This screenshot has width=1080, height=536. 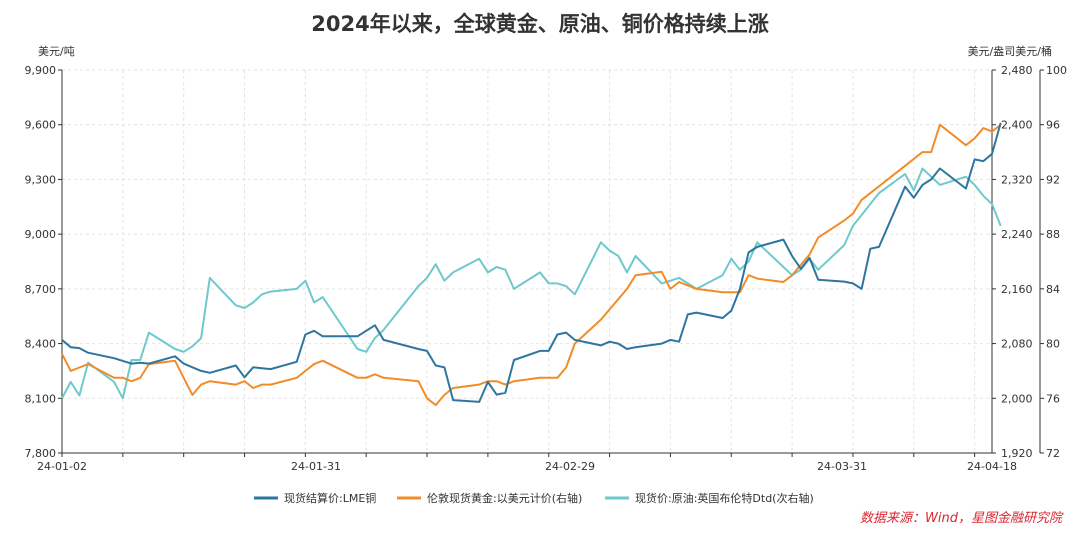 What do you see at coordinates (842, 466) in the screenshot?
I see `x-tick-label: 24-03-31` at bounding box center [842, 466].